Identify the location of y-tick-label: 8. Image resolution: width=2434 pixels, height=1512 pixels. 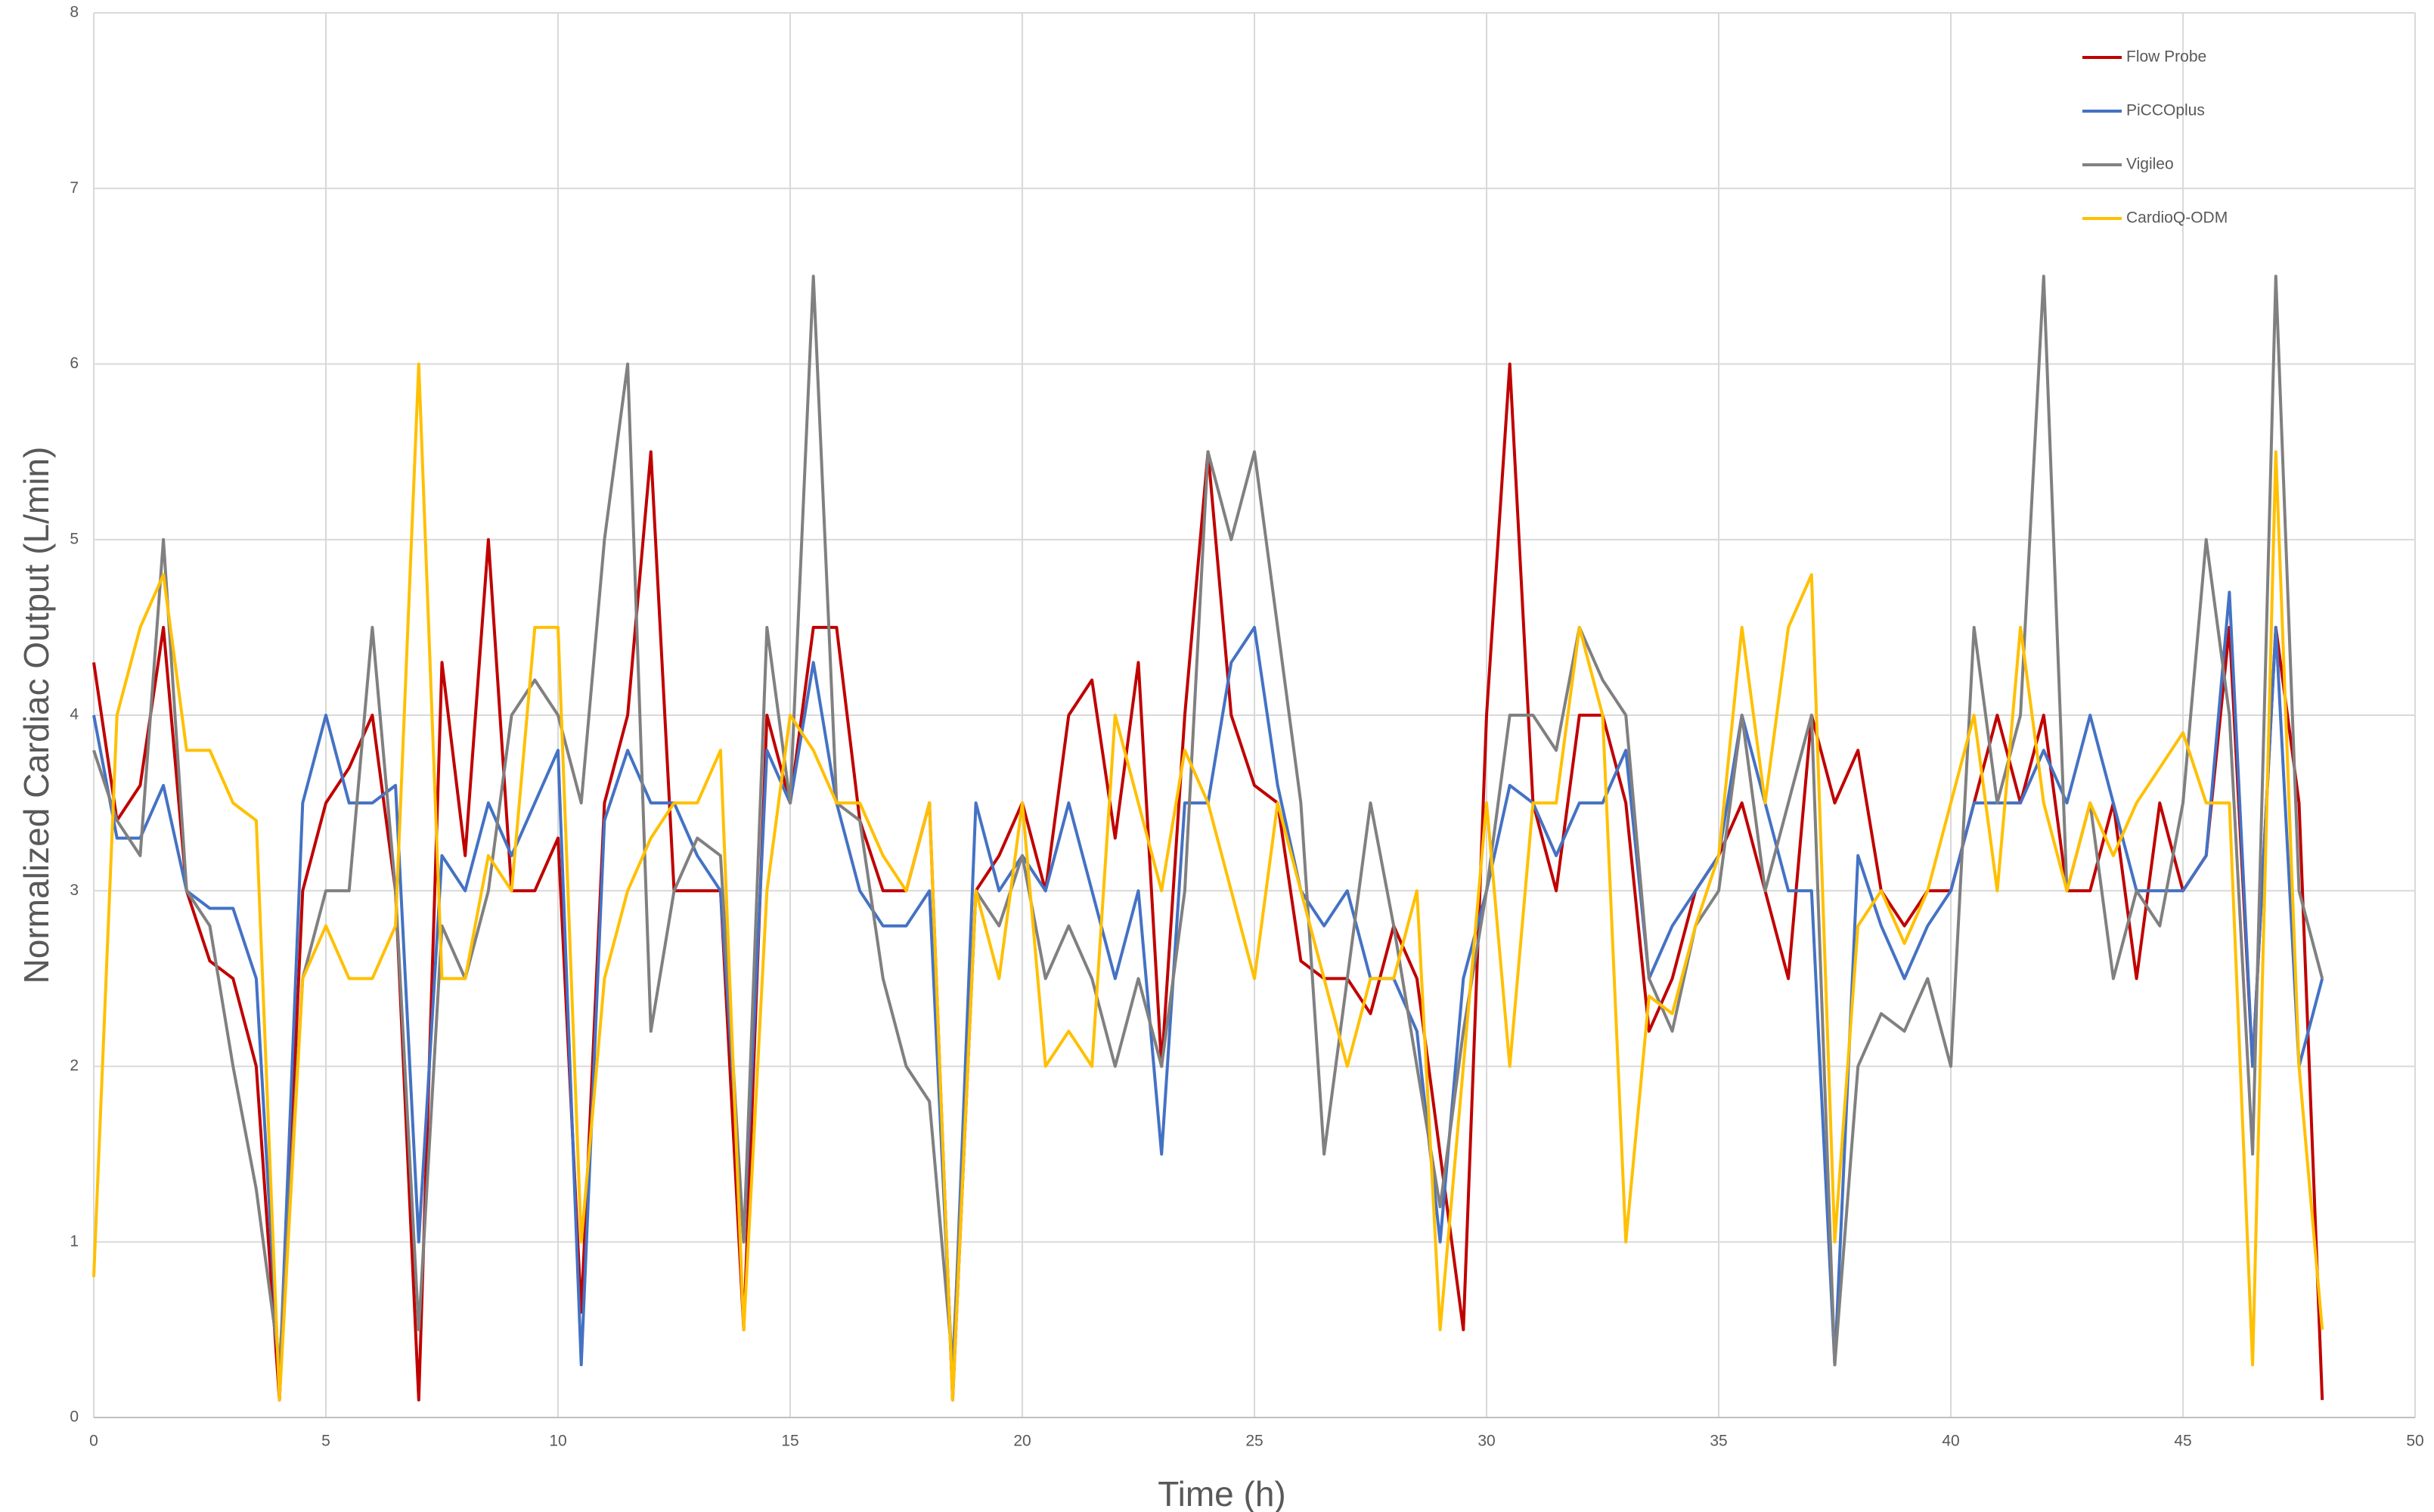
(74, 12).